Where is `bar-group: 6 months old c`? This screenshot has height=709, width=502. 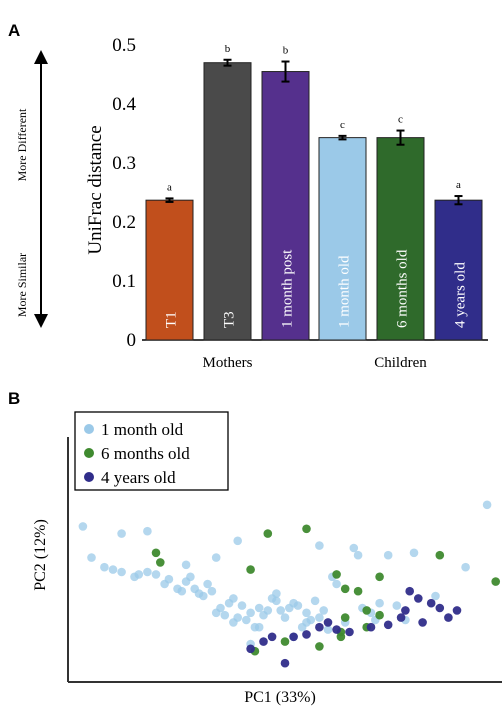
bar-group: 6 months old c is located at coordinates (400, 227).